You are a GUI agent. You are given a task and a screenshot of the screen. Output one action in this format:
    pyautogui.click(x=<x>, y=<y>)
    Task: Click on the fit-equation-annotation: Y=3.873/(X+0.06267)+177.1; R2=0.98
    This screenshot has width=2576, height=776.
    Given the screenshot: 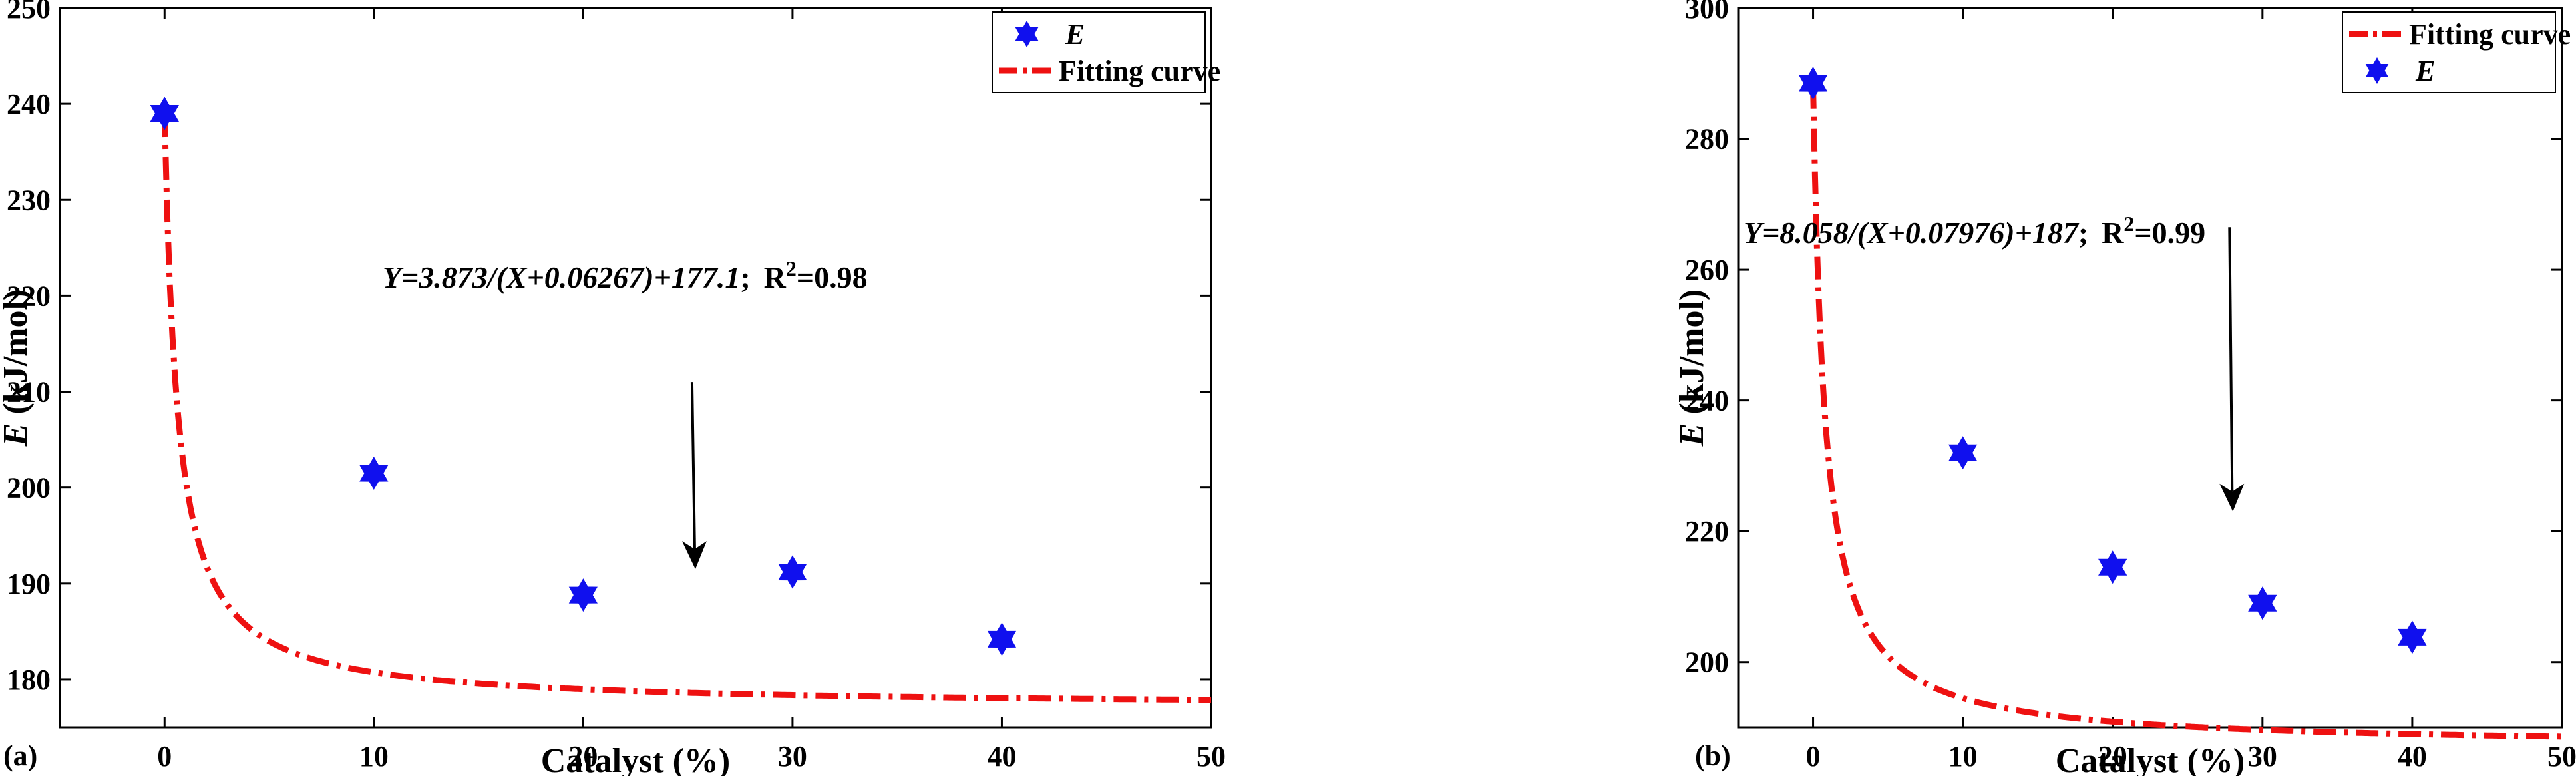 What is the action you would take?
    pyautogui.click(x=625, y=275)
    